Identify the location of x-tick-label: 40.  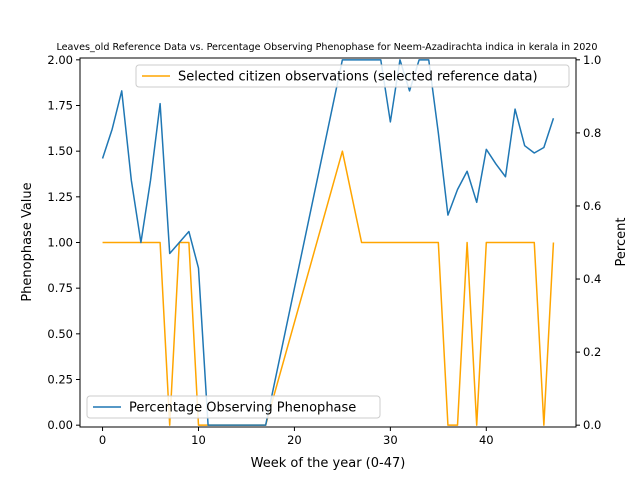
(486, 440).